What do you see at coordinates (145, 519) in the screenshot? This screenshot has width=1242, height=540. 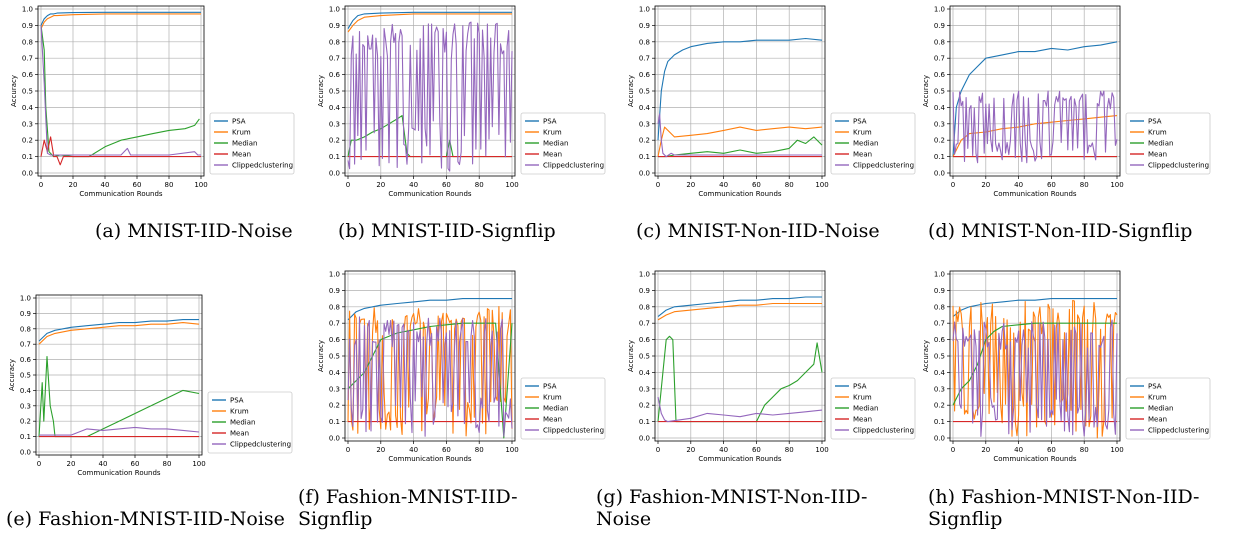 I see `caption-e: (e) Fashion-MNIST-IID-Noise` at bounding box center [145, 519].